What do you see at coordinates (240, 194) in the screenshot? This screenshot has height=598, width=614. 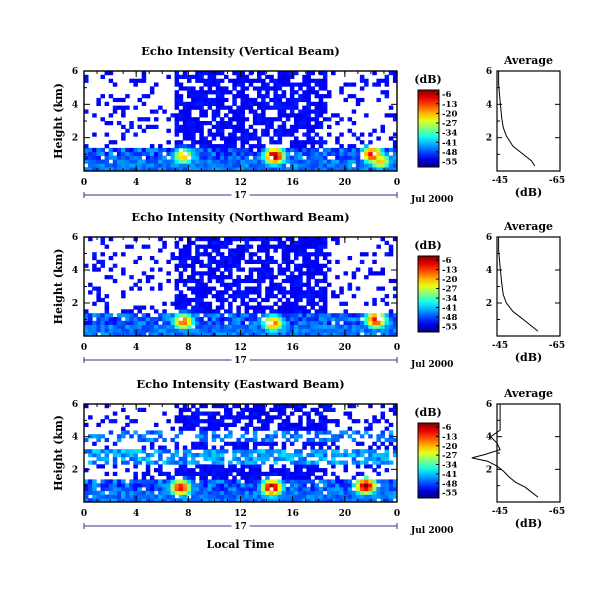 I see `day-label-bg` at bounding box center [240, 194].